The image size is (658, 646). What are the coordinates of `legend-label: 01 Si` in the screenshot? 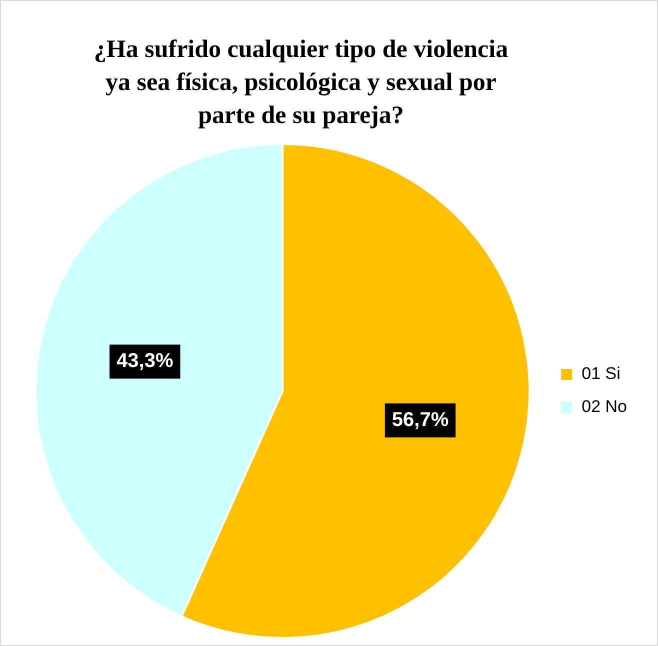 It's located at (601, 374).